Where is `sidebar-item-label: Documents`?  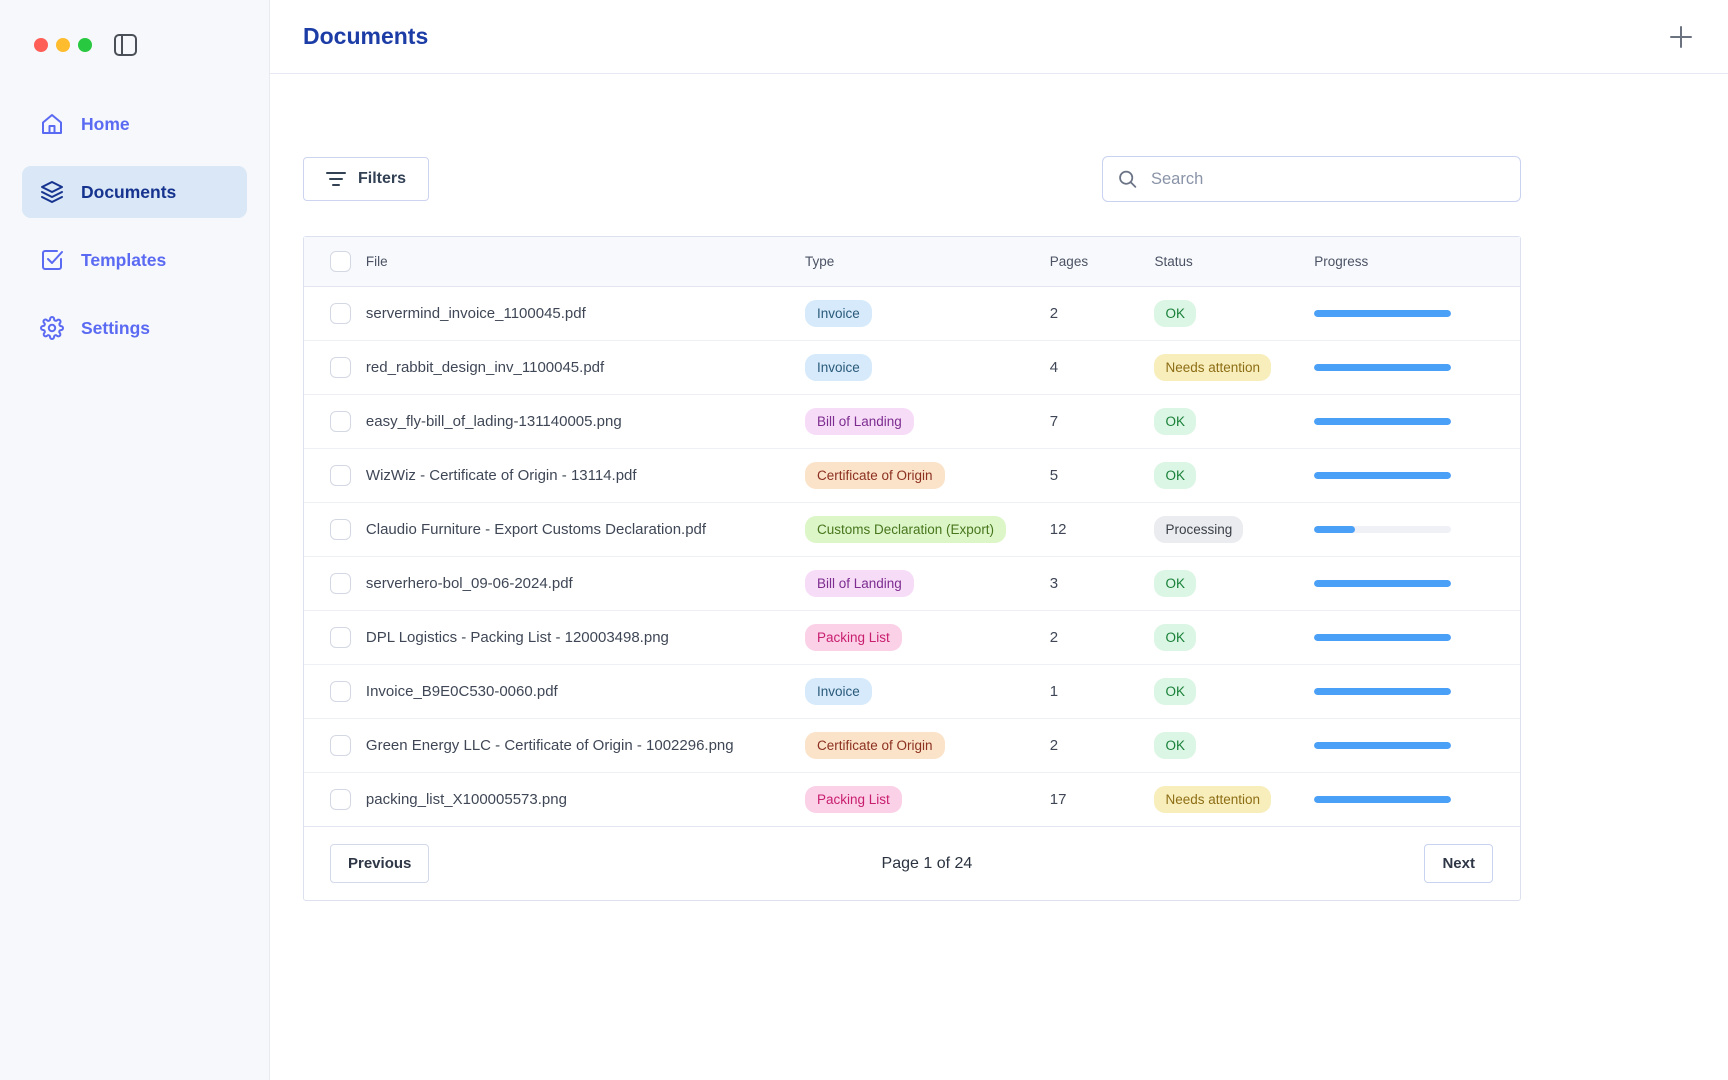 sidebar-item-label: Documents is located at coordinates (129, 191).